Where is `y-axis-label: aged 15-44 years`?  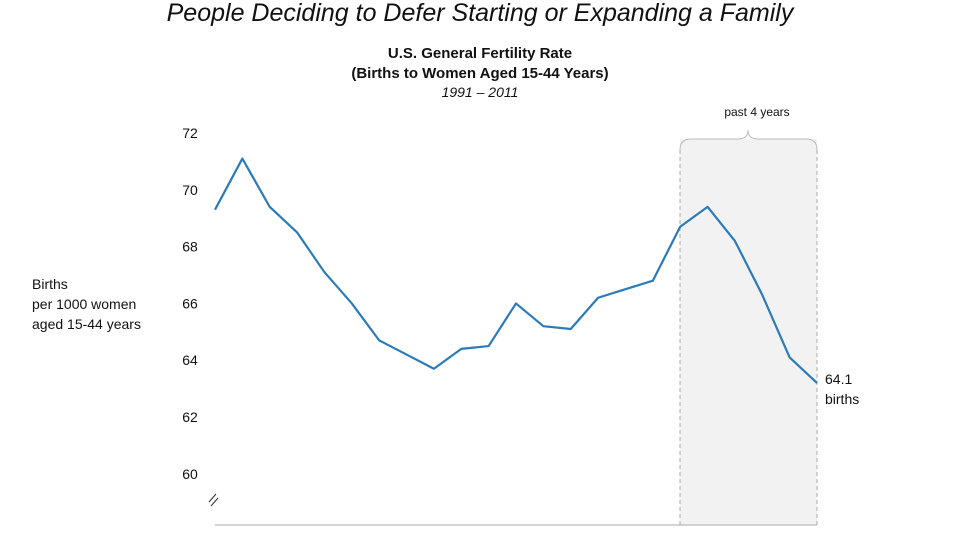 y-axis-label: aged 15-44 years is located at coordinates (86, 324).